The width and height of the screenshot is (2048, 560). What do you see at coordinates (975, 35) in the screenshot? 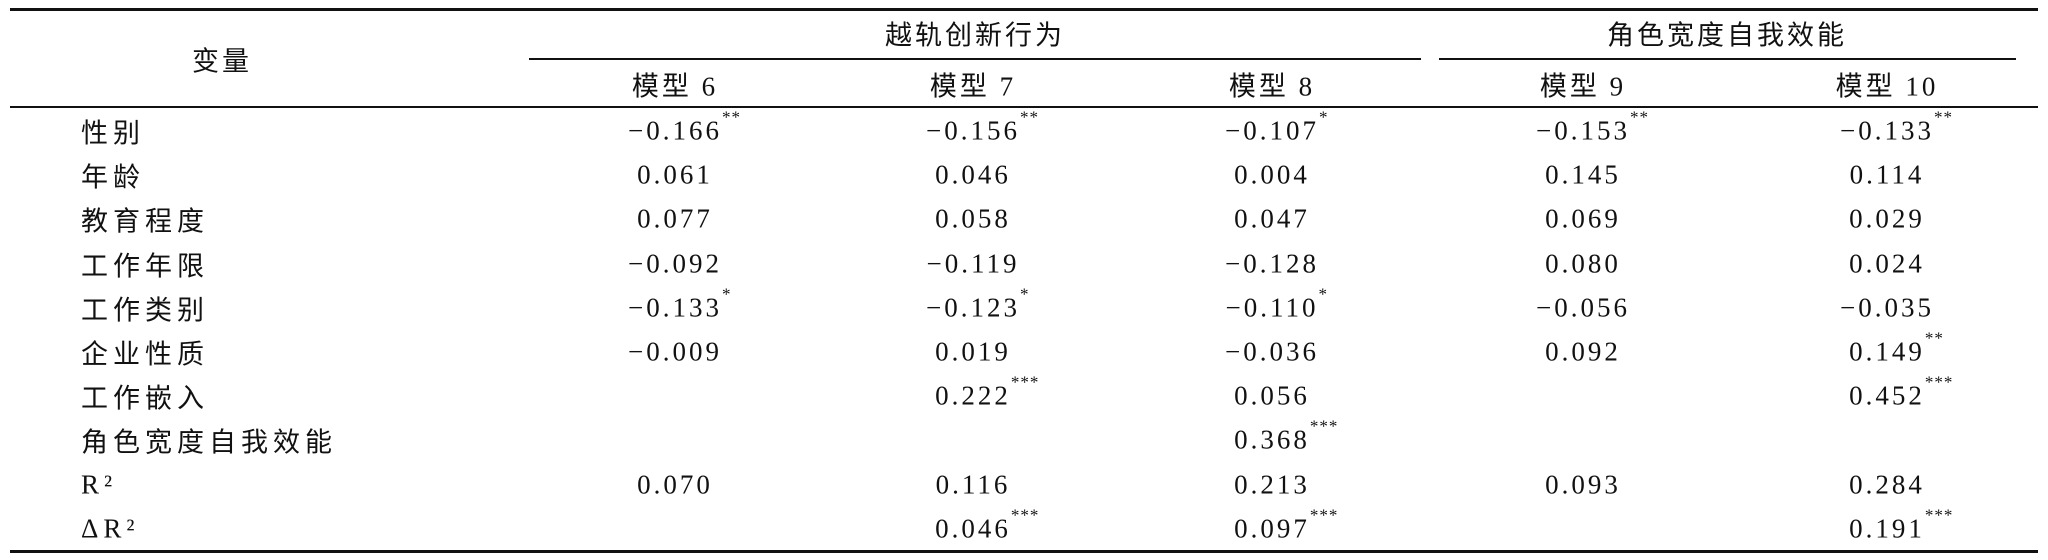
I see `group-header: 越轨创新行为` at bounding box center [975, 35].